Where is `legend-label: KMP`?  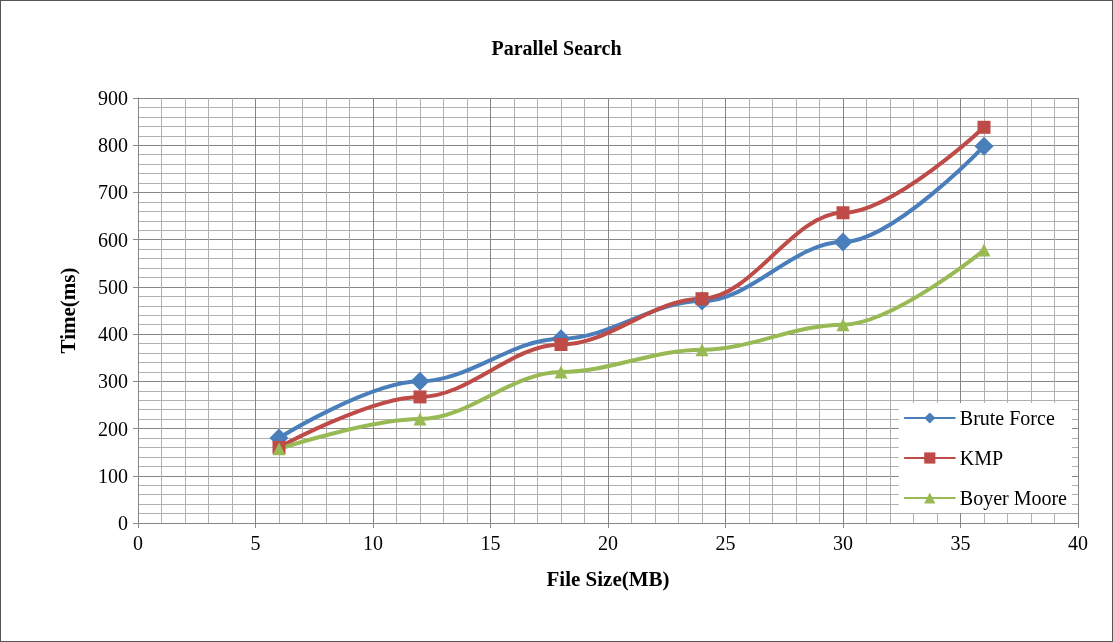
legend-label: KMP is located at coordinates (981, 458).